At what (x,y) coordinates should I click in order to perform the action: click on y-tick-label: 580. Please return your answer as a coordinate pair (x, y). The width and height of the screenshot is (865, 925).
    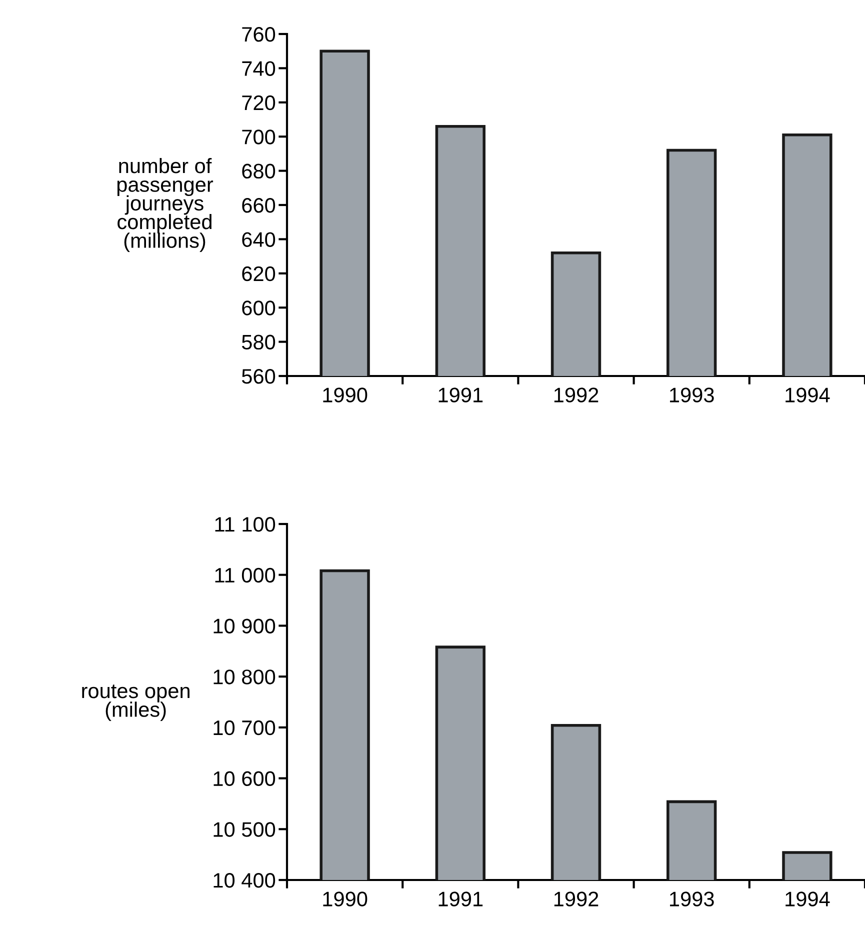
    Looking at the image, I should click on (259, 342).